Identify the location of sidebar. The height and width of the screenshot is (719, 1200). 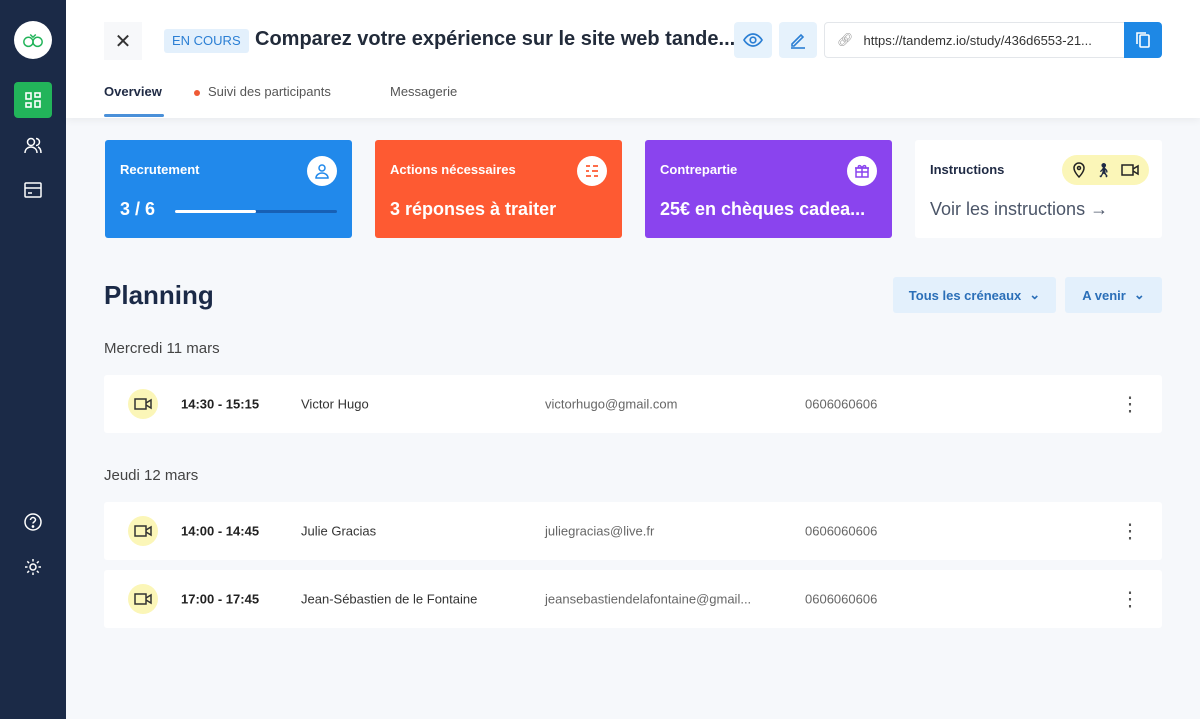
(33, 359).